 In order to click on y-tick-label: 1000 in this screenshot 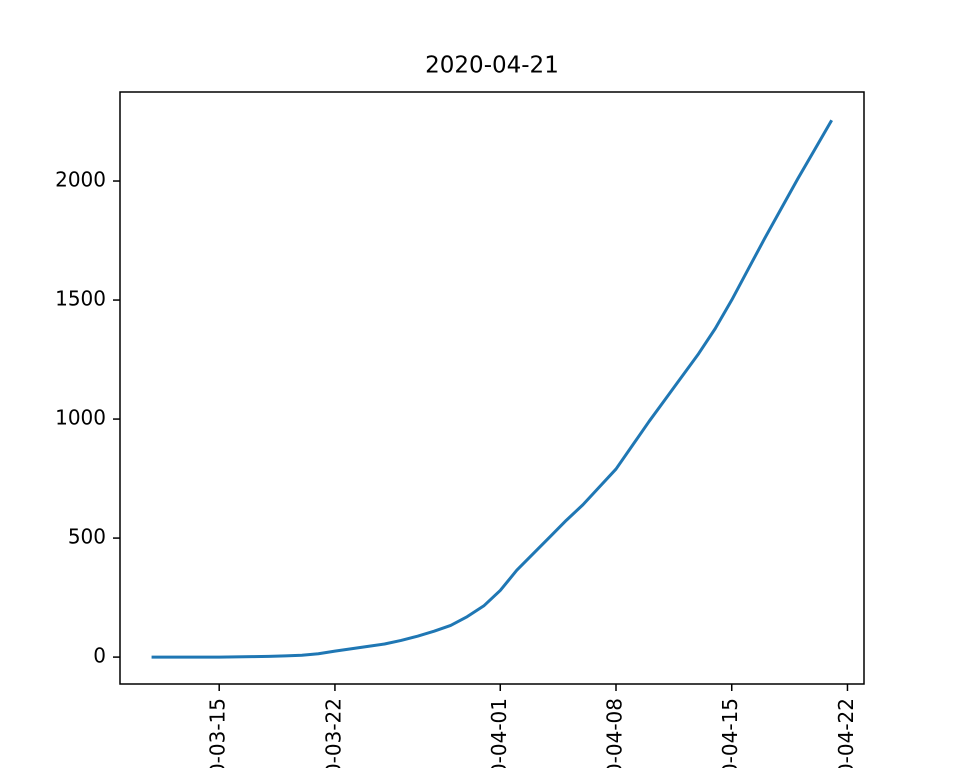, I will do `click(80, 418)`.